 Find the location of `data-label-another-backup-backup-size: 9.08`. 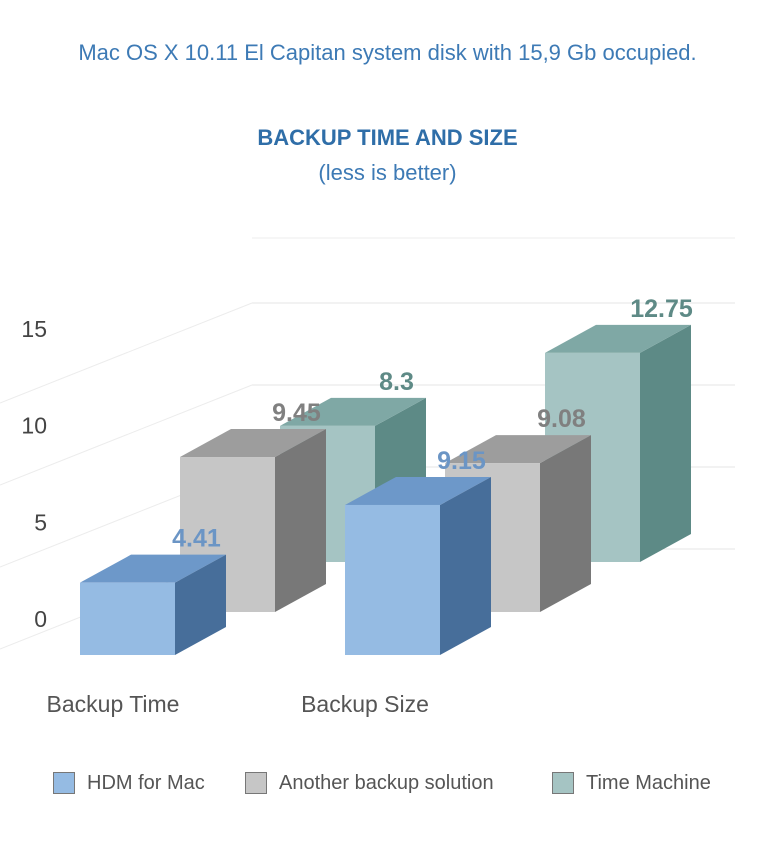

data-label-another-backup-backup-size: 9.08 is located at coordinates (561, 419).